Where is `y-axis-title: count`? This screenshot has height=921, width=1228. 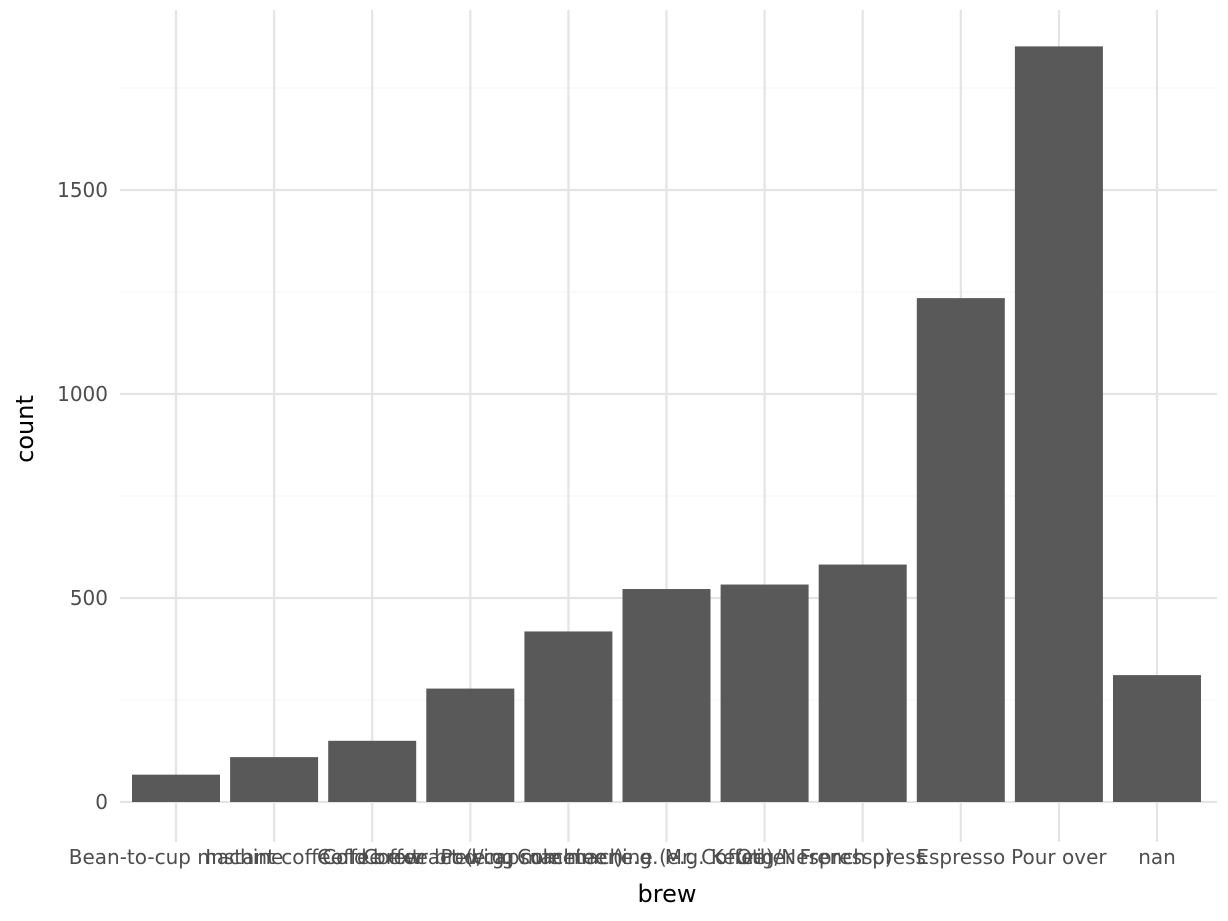
y-axis-title: count is located at coordinates (25, 429).